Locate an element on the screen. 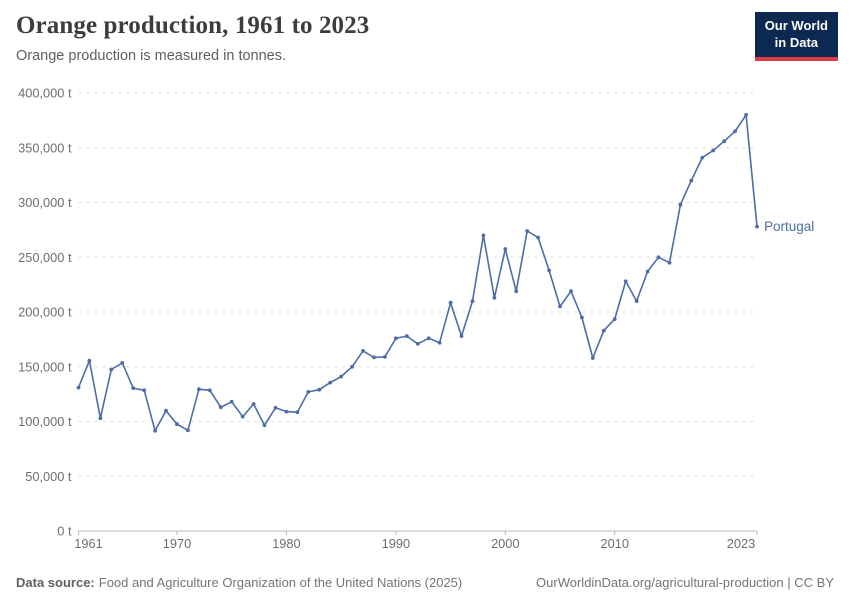 The width and height of the screenshot is (850, 600). y-tick-label: 50,000 t is located at coordinates (48, 476).